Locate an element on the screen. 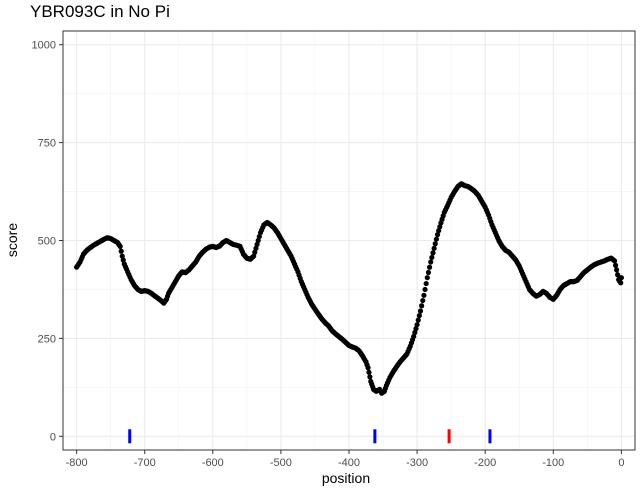  y-tick-label: 250 is located at coordinates (47, 339).